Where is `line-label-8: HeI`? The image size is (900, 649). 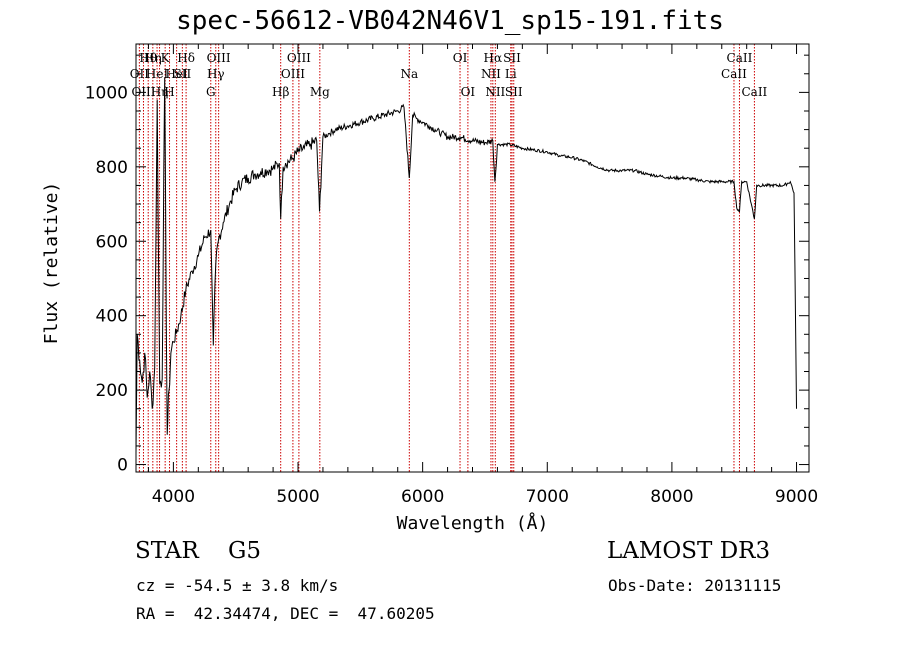 line-label-8: HeI is located at coordinates (176, 74).